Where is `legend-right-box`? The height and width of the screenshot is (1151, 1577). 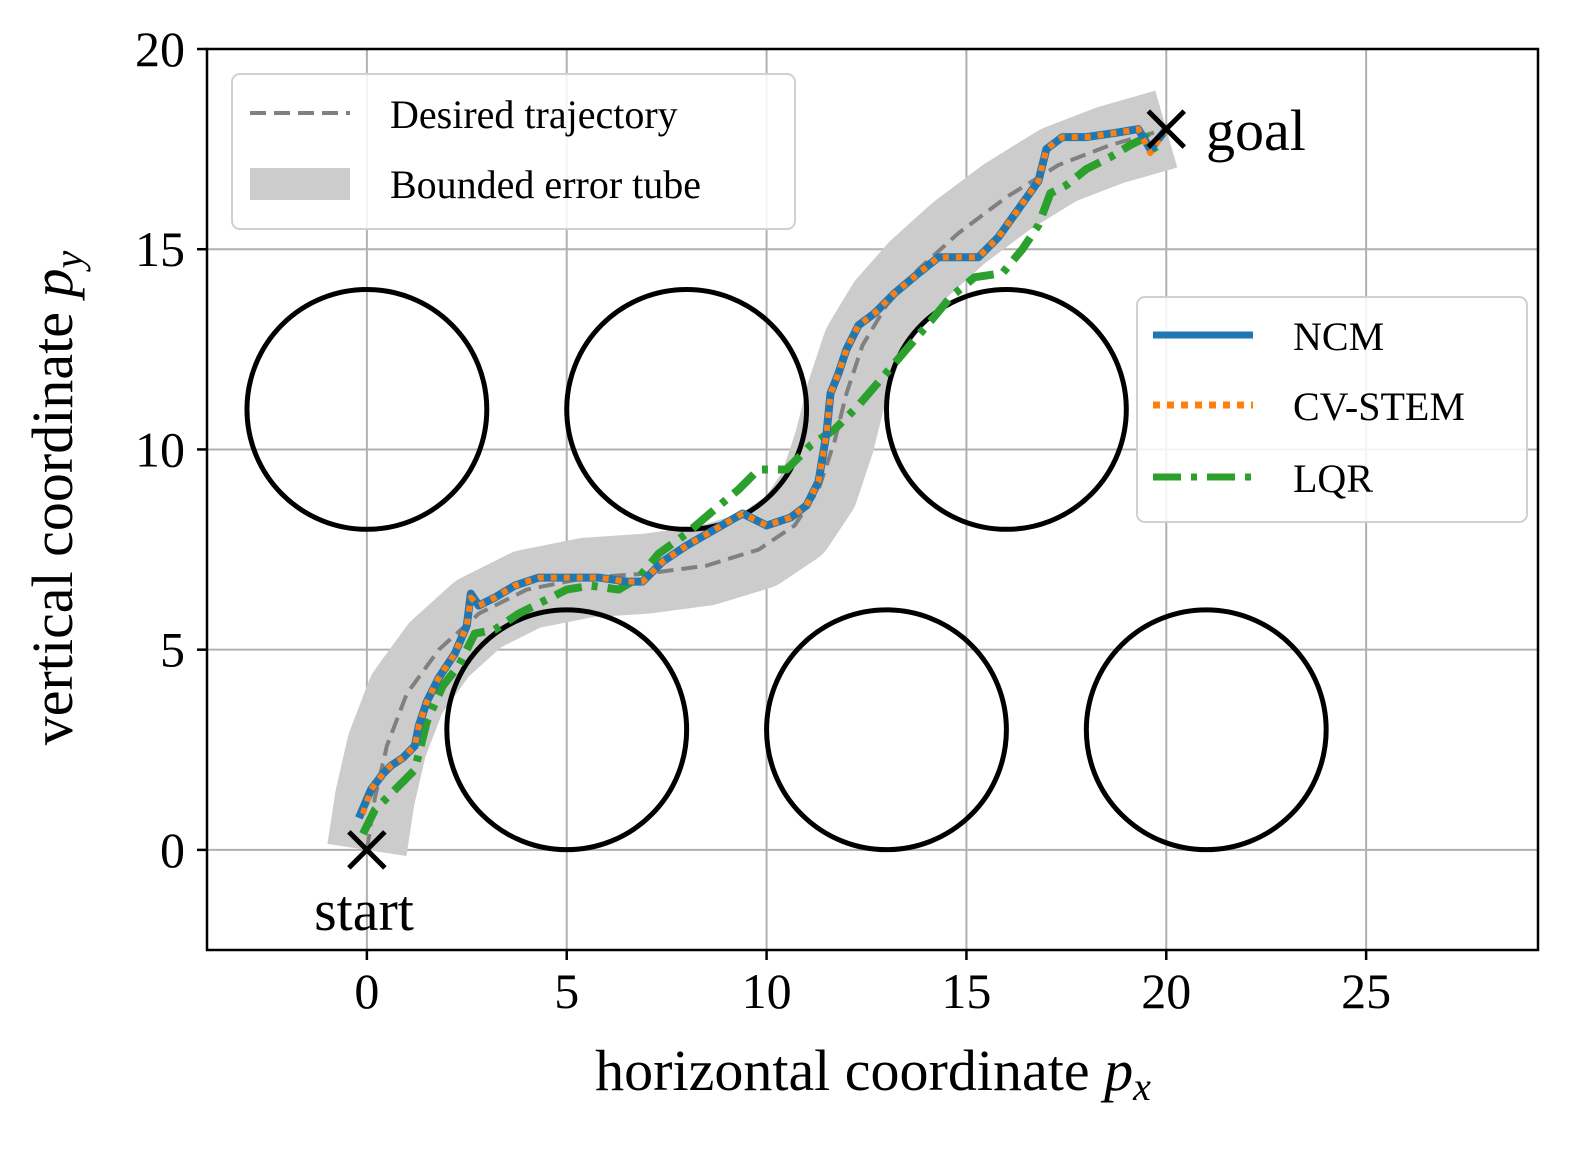
legend-right-box is located at coordinates (1332, 409).